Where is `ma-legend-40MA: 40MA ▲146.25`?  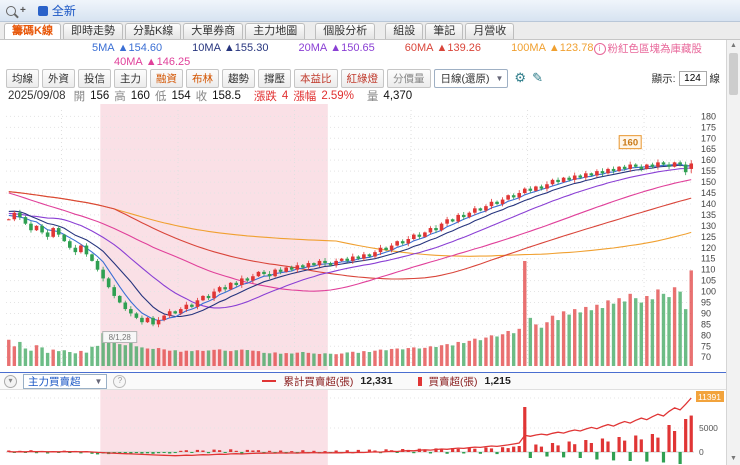 ma-legend-40MA: 40MA ▲146.25 is located at coordinates (152, 62).